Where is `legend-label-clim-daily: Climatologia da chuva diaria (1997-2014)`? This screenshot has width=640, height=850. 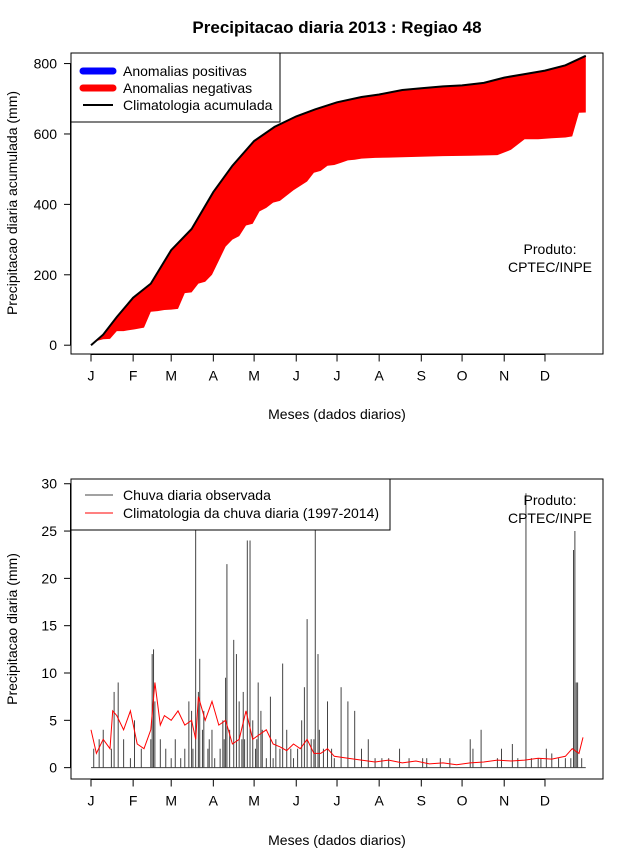
legend-label-clim-daily: Climatologia da chuva diaria (1997-2014) is located at coordinates (251, 513).